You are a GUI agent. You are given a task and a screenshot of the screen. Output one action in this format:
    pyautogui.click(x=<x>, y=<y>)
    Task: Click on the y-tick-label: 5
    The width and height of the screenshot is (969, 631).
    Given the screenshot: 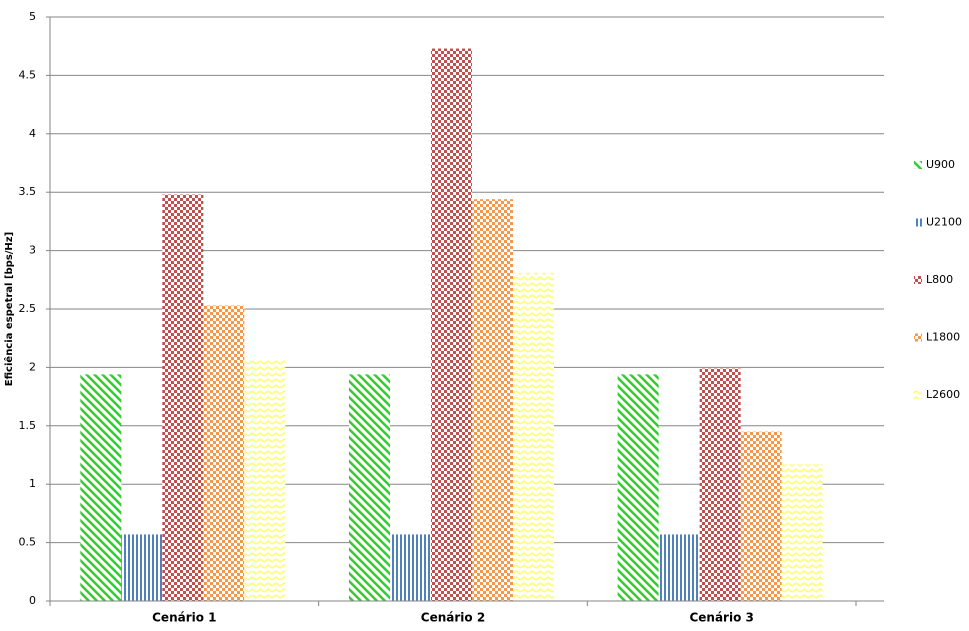 What is the action you would take?
    pyautogui.click(x=32, y=16)
    